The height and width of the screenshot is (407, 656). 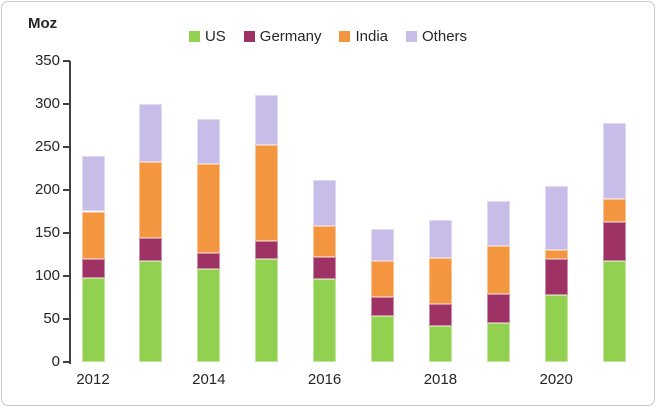 What do you see at coordinates (267, 310) in the screenshot?
I see `bar-segment-us-2015` at bounding box center [267, 310].